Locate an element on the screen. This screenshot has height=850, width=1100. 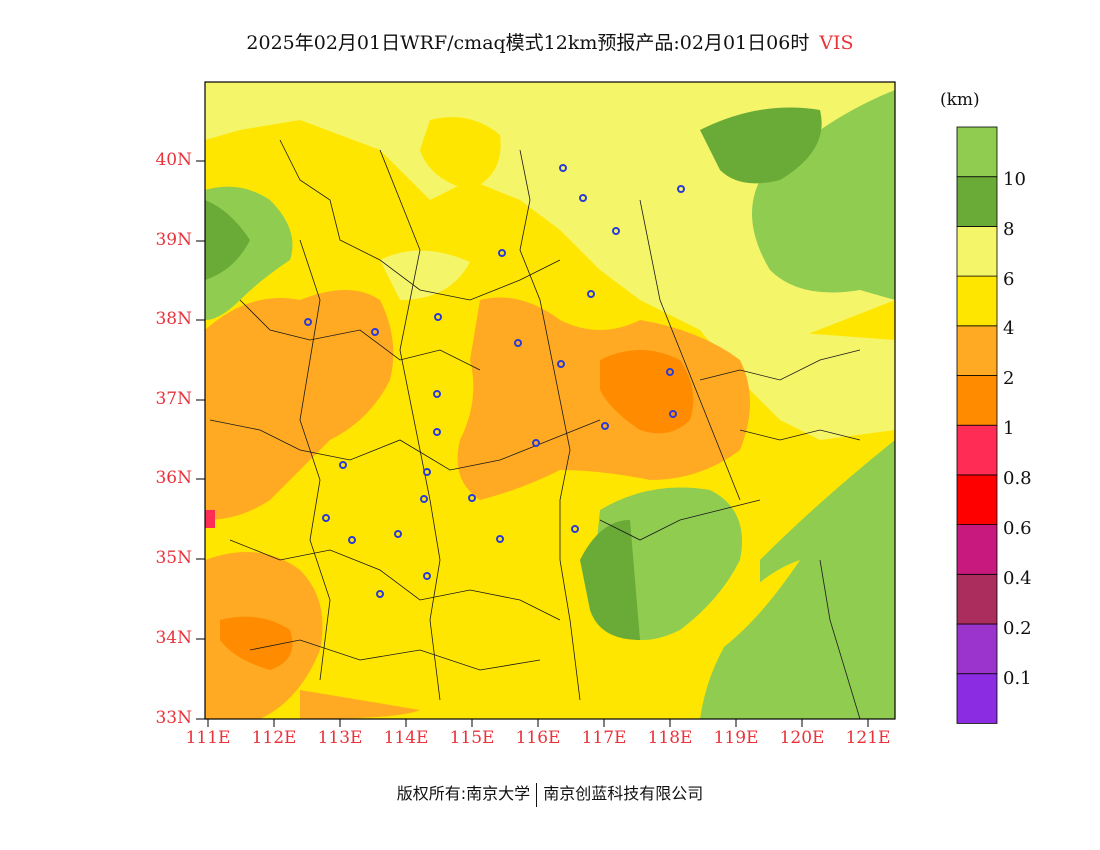
lon-label: 114E is located at coordinates (406, 738).